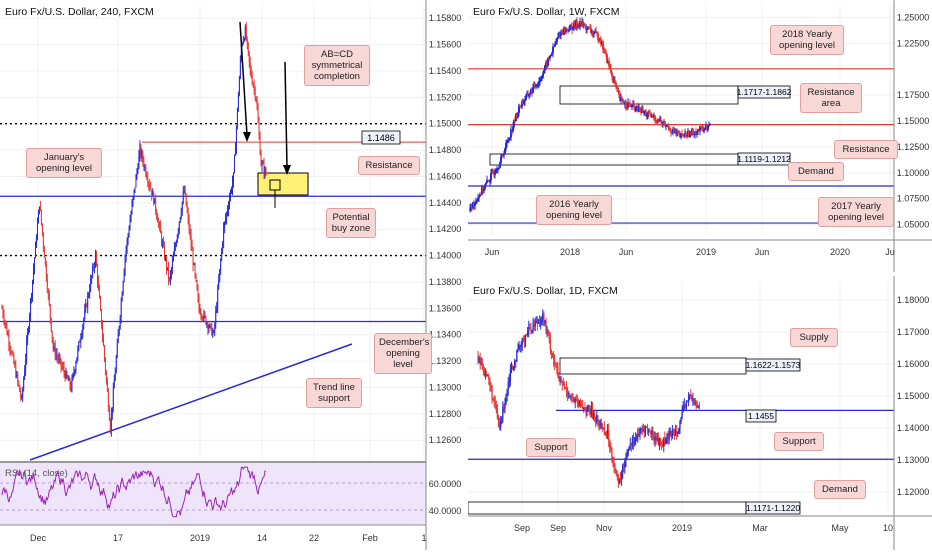  What do you see at coordinates (913, 364) in the screenshot?
I see `y-tick-label: 1.16000` at bounding box center [913, 364].